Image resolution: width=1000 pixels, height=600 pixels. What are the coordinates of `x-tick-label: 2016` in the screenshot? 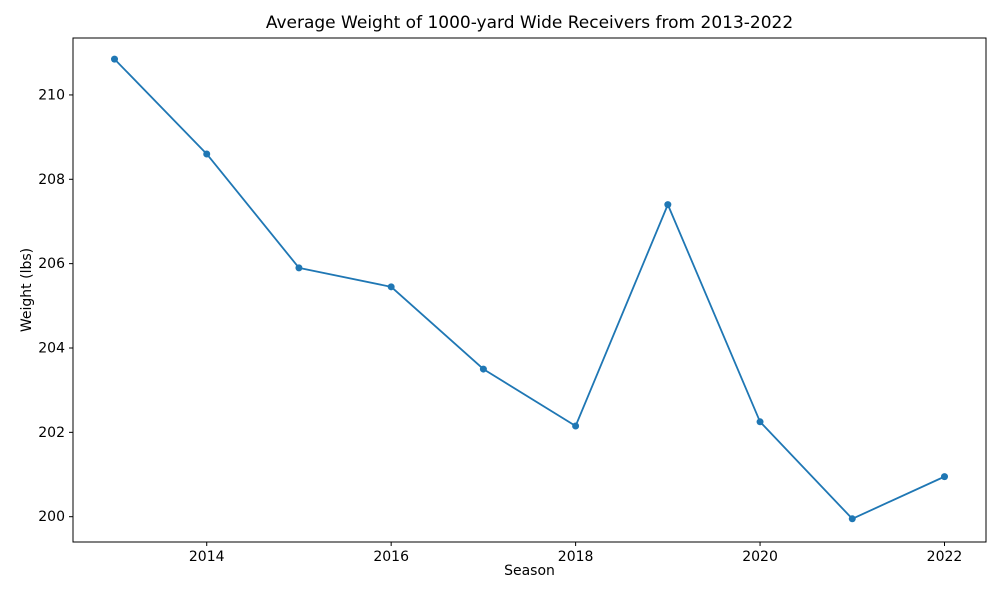 It's located at (391, 557).